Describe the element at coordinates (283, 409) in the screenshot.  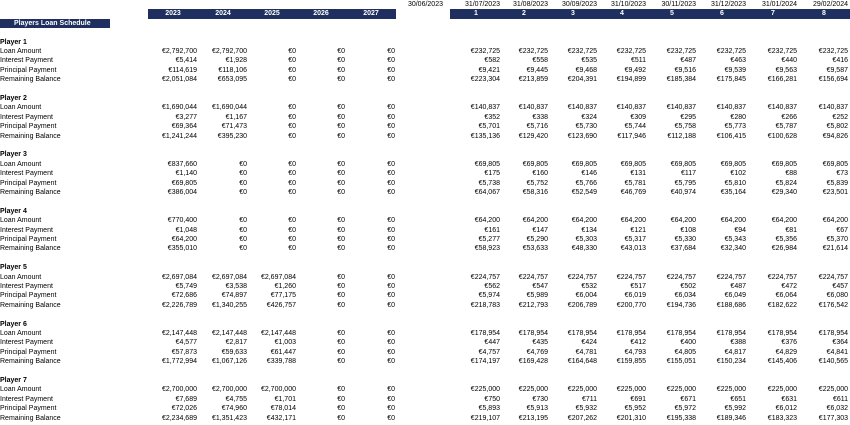
I see `value-cell: €78,014` at that location.